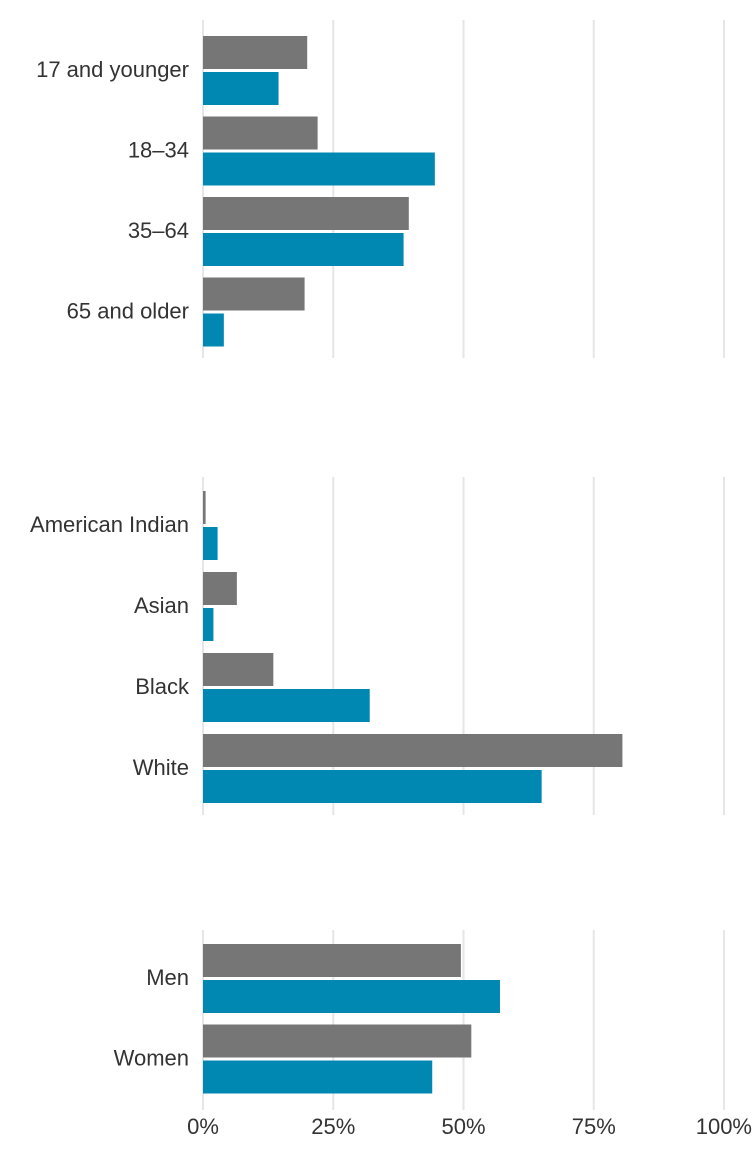 The image size is (752, 1149). What do you see at coordinates (128, 310) in the screenshot?
I see `category-label: 65 and older` at bounding box center [128, 310].